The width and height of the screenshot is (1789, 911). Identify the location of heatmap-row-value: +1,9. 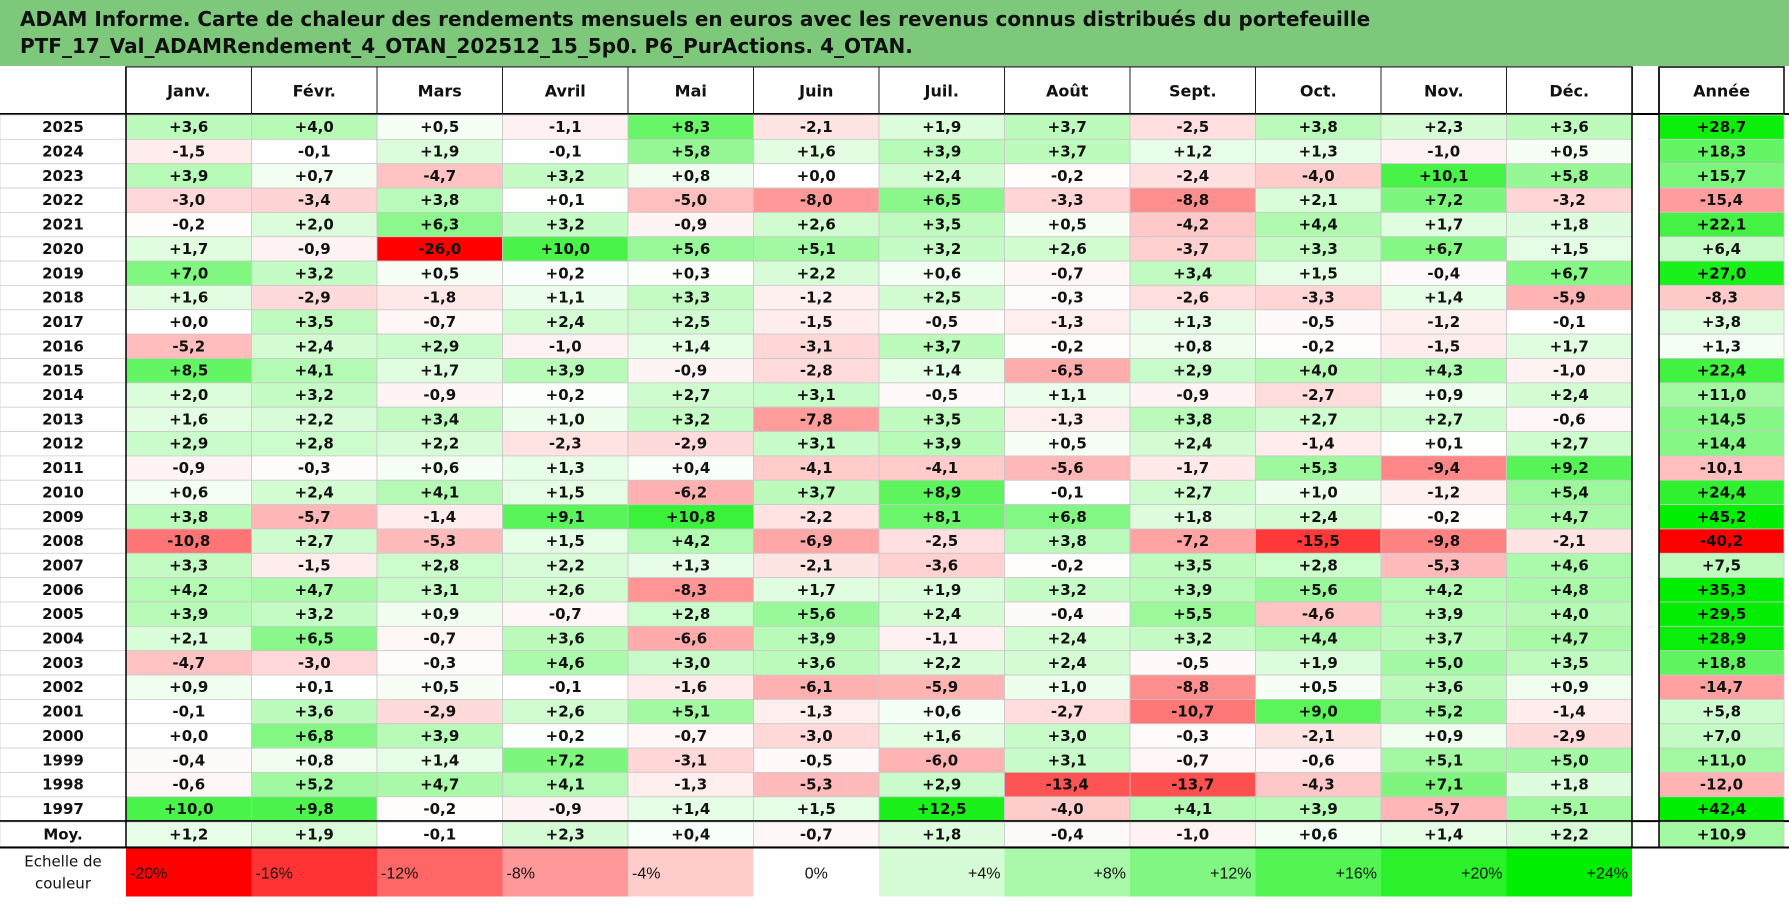
(941, 590).